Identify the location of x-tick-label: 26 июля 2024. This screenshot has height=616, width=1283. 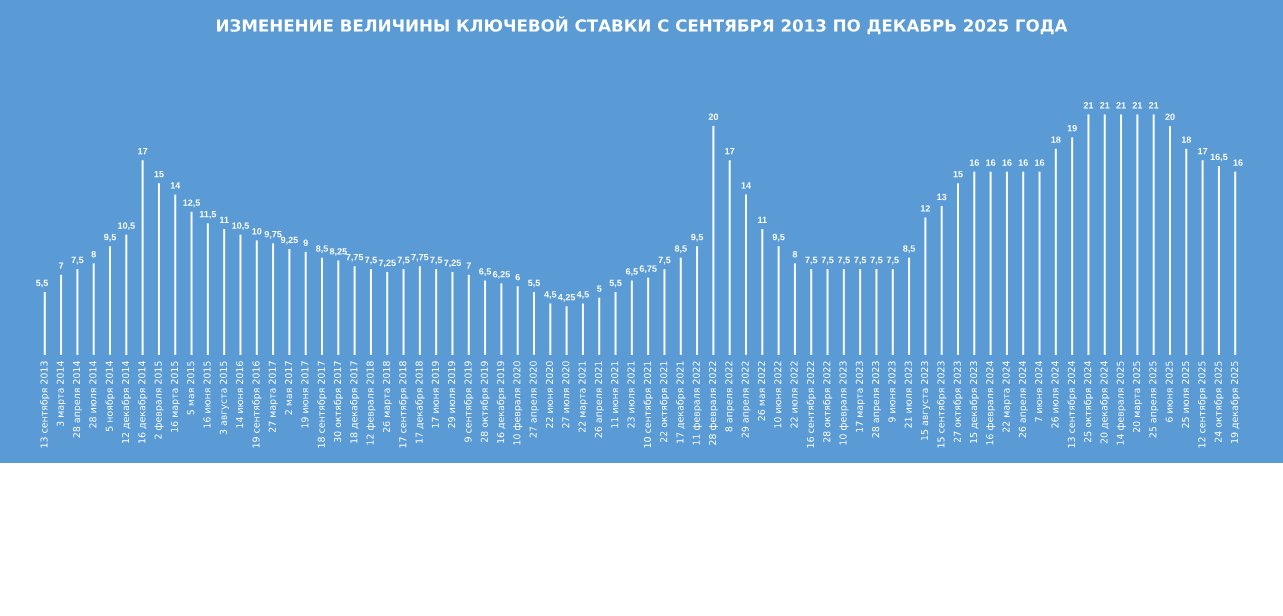
(1055, 394).